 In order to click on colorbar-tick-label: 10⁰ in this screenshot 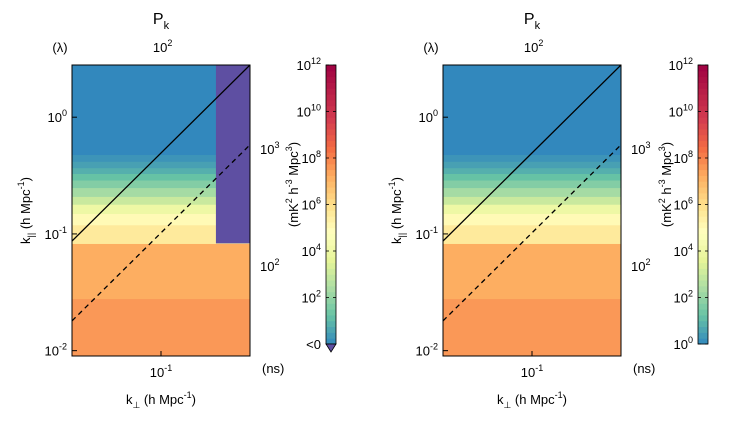, I will do `click(683, 343)`.